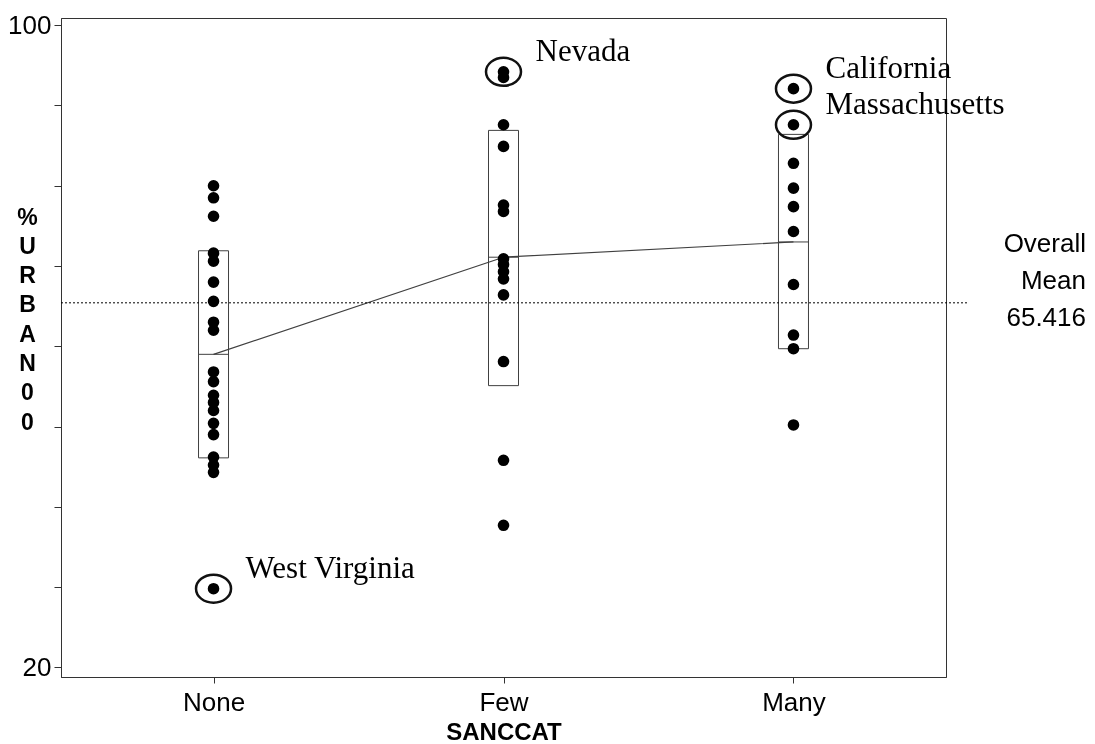 The width and height of the screenshot is (1095, 744). I want to click on y-tick-label: 100, so click(30, 24).